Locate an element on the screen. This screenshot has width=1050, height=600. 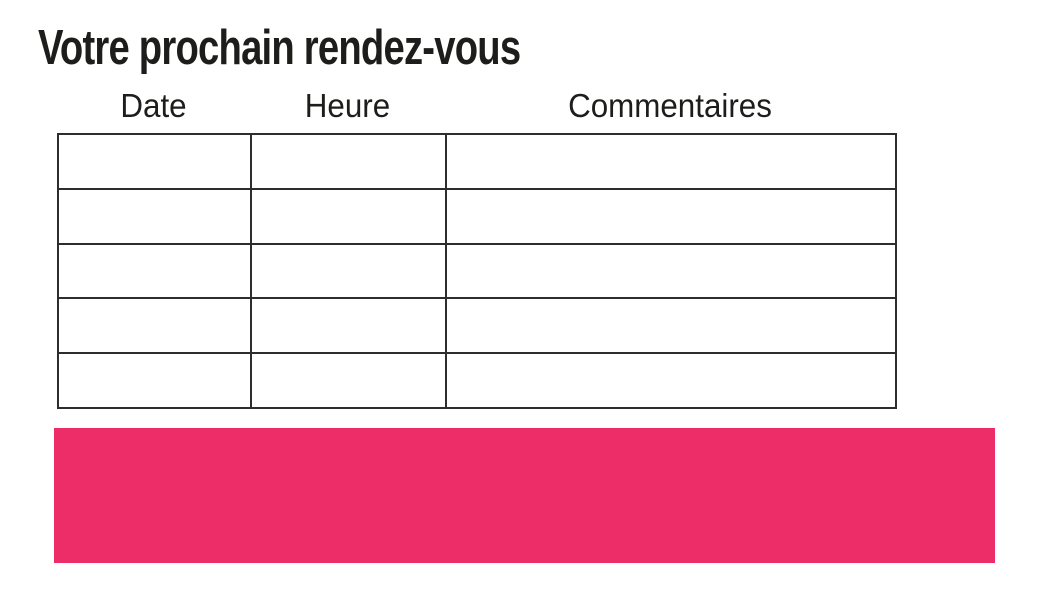
column-header-commentaires: Commentaires is located at coordinates (670, 105).